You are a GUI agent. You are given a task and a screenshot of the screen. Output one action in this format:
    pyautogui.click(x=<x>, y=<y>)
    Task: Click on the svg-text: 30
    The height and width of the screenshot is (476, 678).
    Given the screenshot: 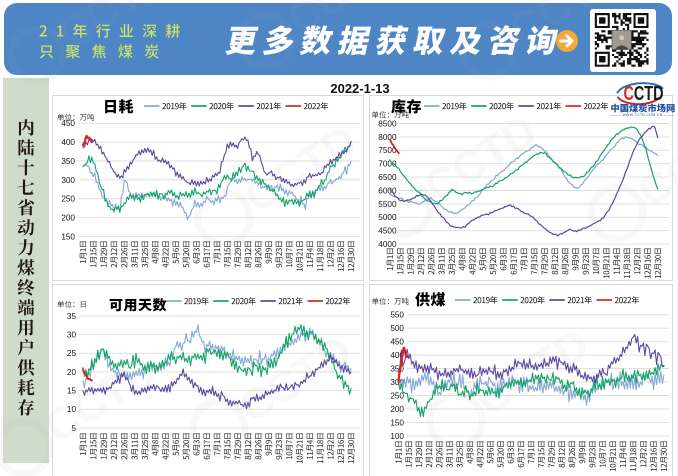 What is the action you would take?
    pyautogui.click(x=72, y=335)
    